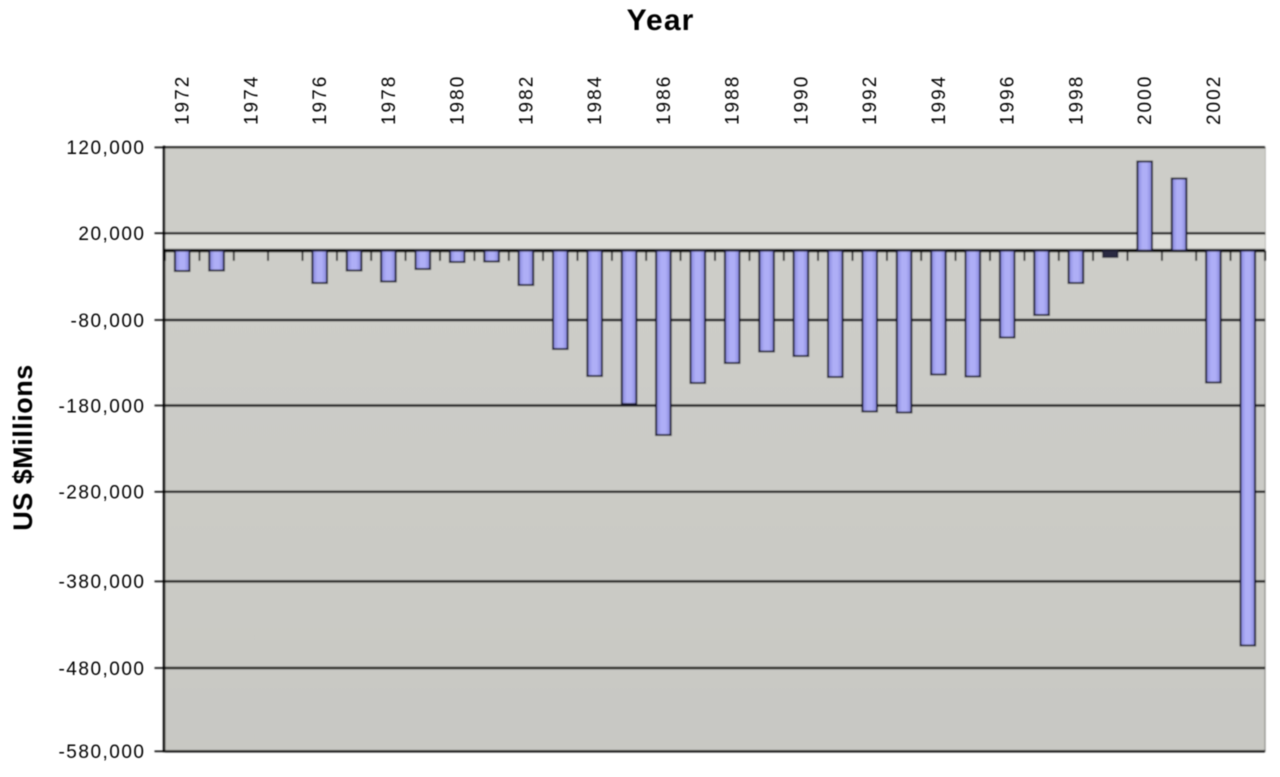  What do you see at coordinates (1214, 100) in the screenshot?
I see `svg-text: 2002` at bounding box center [1214, 100].